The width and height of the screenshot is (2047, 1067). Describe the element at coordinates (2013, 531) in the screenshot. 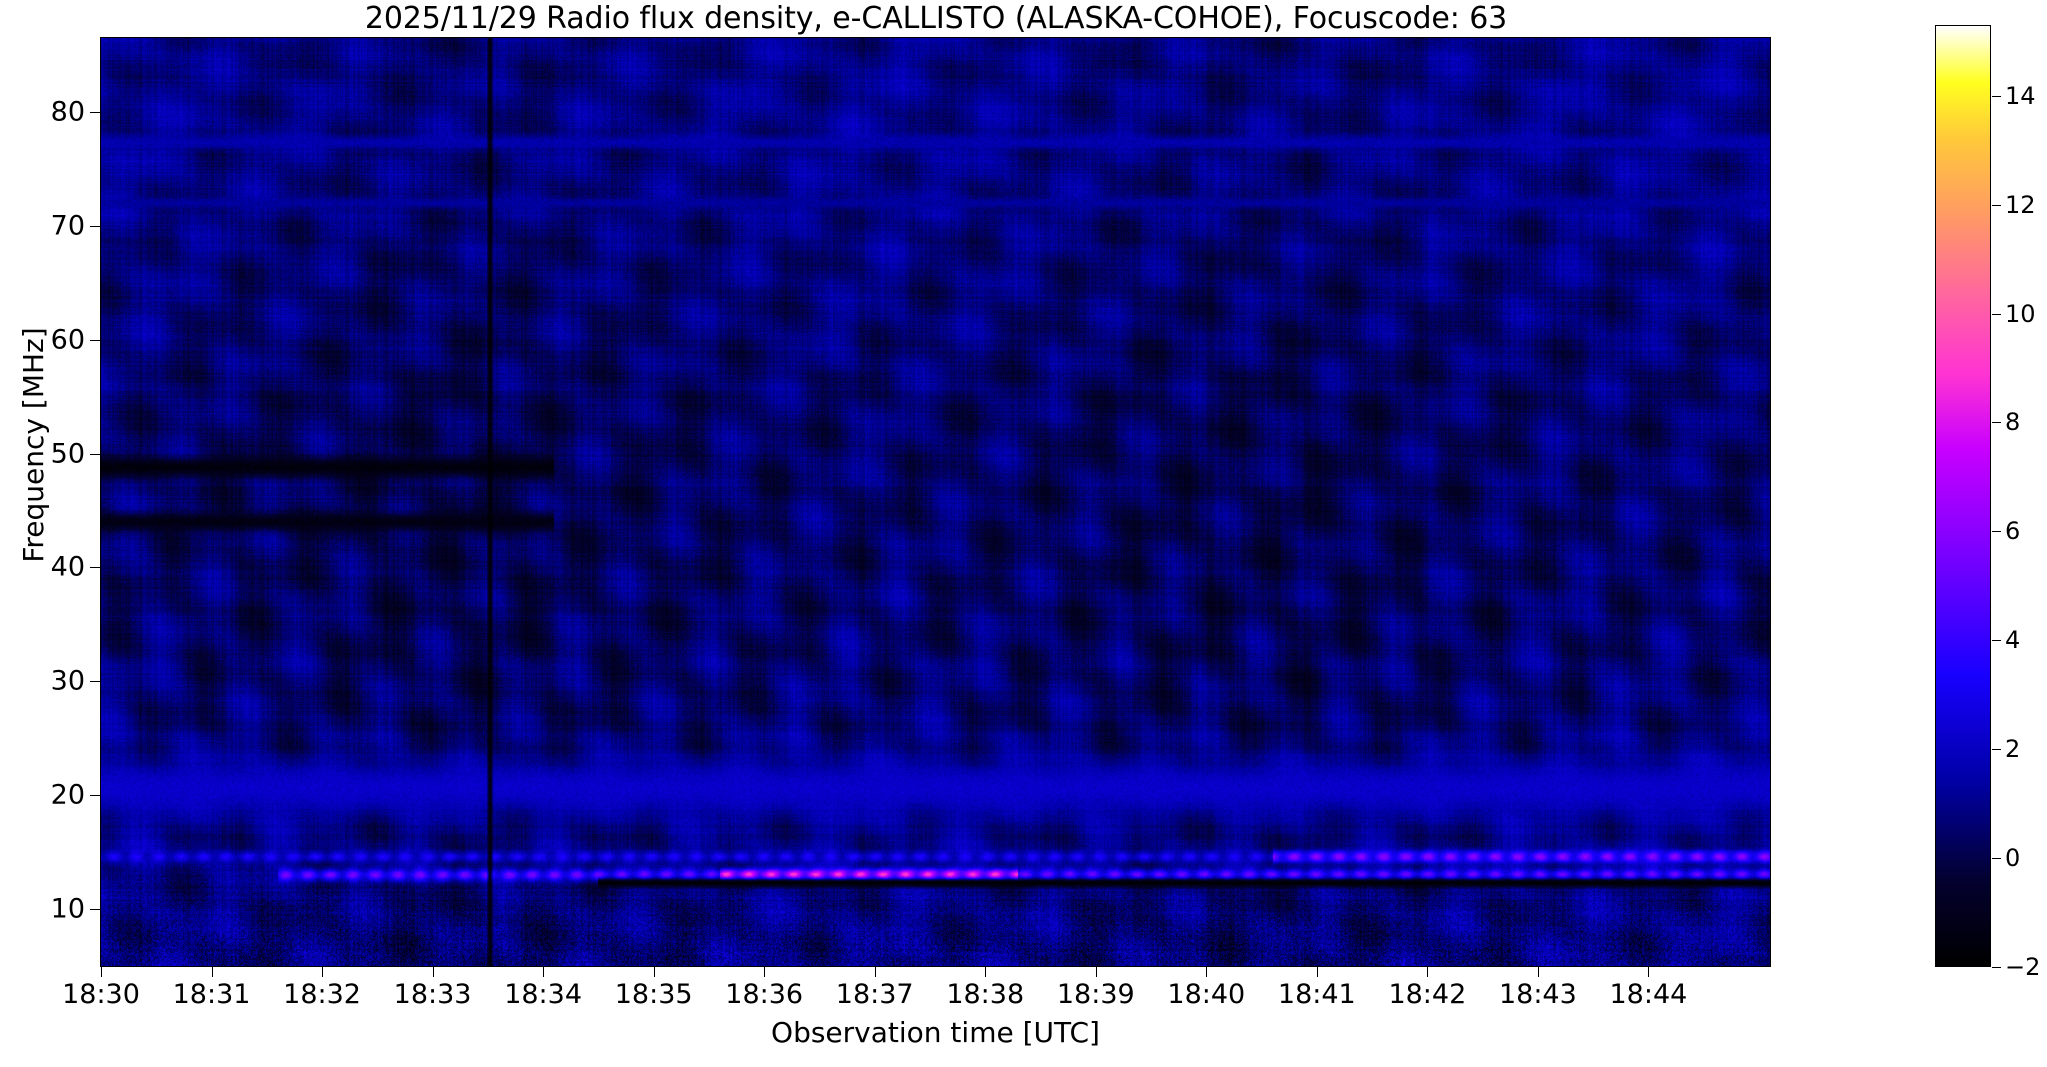

I see `colorbar-tick-label: 6` at that location.